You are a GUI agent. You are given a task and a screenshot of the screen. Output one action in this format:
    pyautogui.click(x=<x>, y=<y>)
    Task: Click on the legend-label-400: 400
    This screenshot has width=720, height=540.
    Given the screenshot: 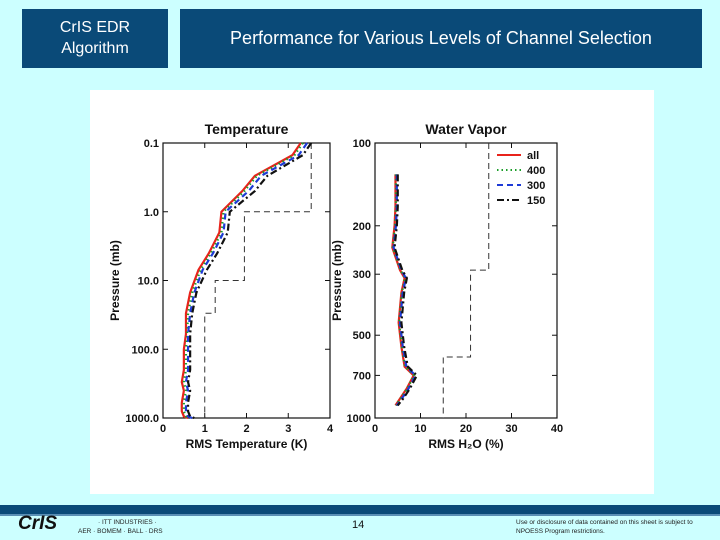 What is the action you would take?
    pyautogui.click(x=536, y=171)
    